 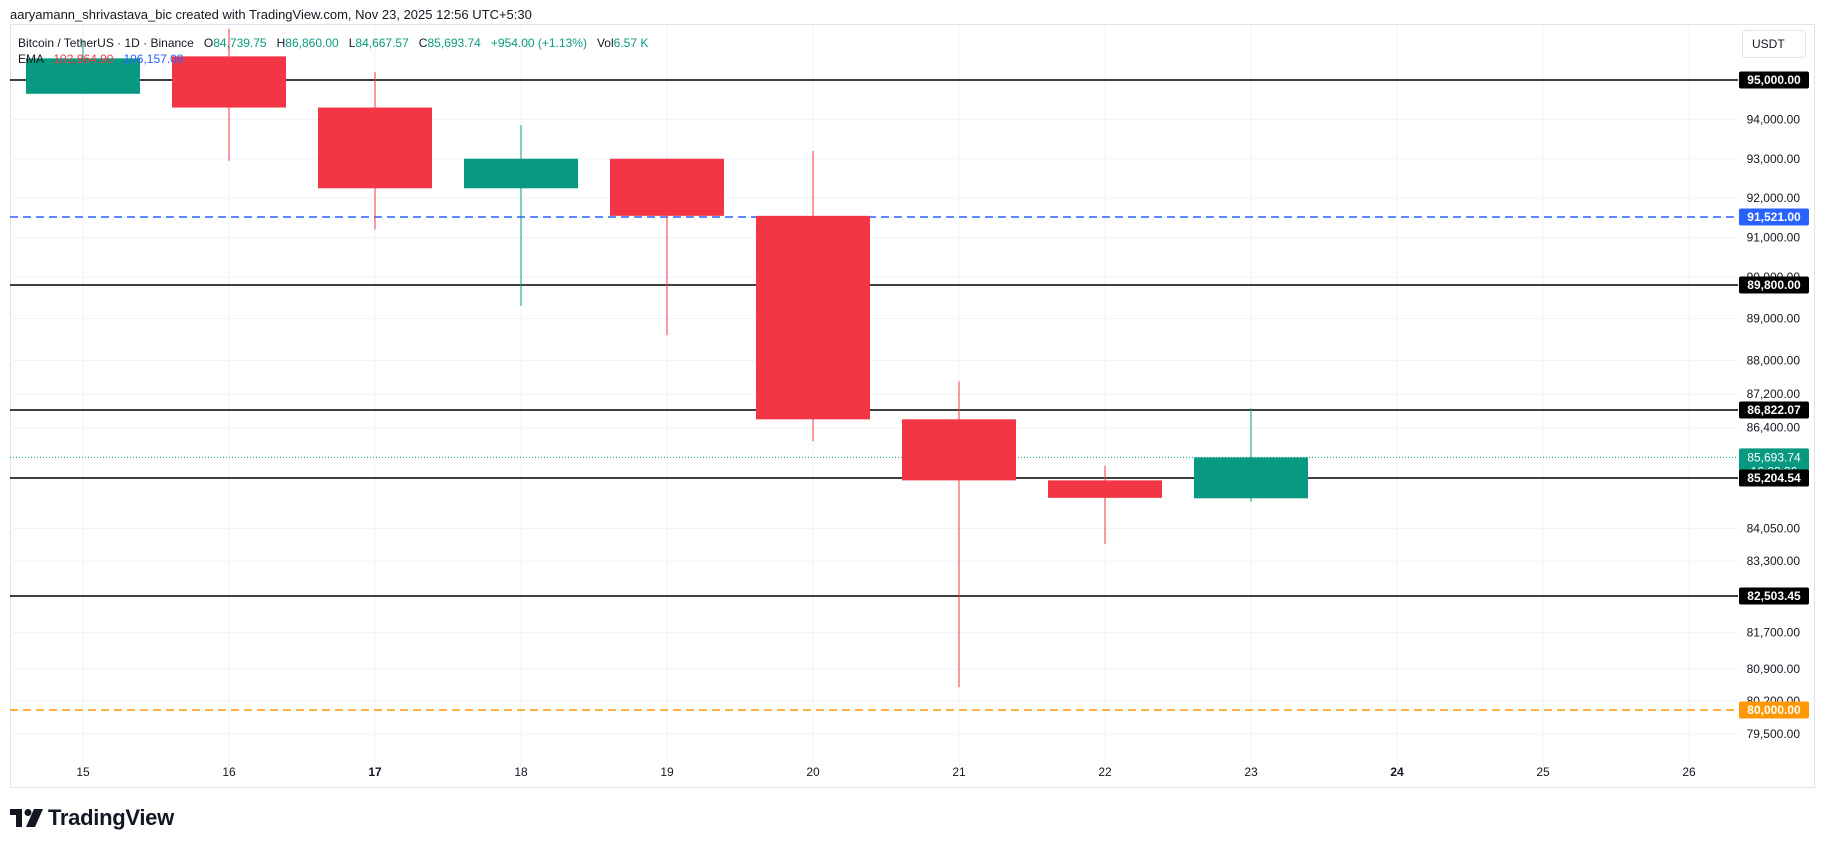 I want to click on level-price-badge-text: 86,822.07, so click(x=1774, y=410).